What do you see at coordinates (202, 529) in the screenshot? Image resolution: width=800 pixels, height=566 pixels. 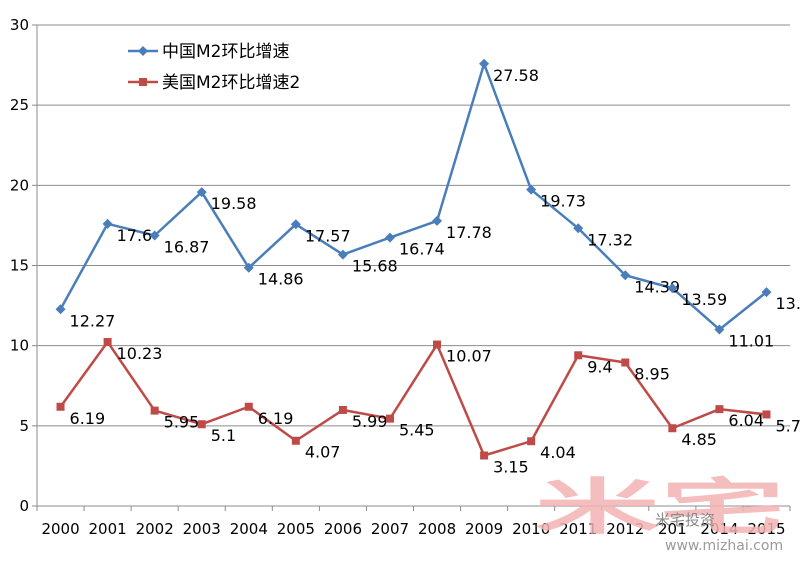 I see `x-tick-label: 2003` at bounding box center [202, 529].